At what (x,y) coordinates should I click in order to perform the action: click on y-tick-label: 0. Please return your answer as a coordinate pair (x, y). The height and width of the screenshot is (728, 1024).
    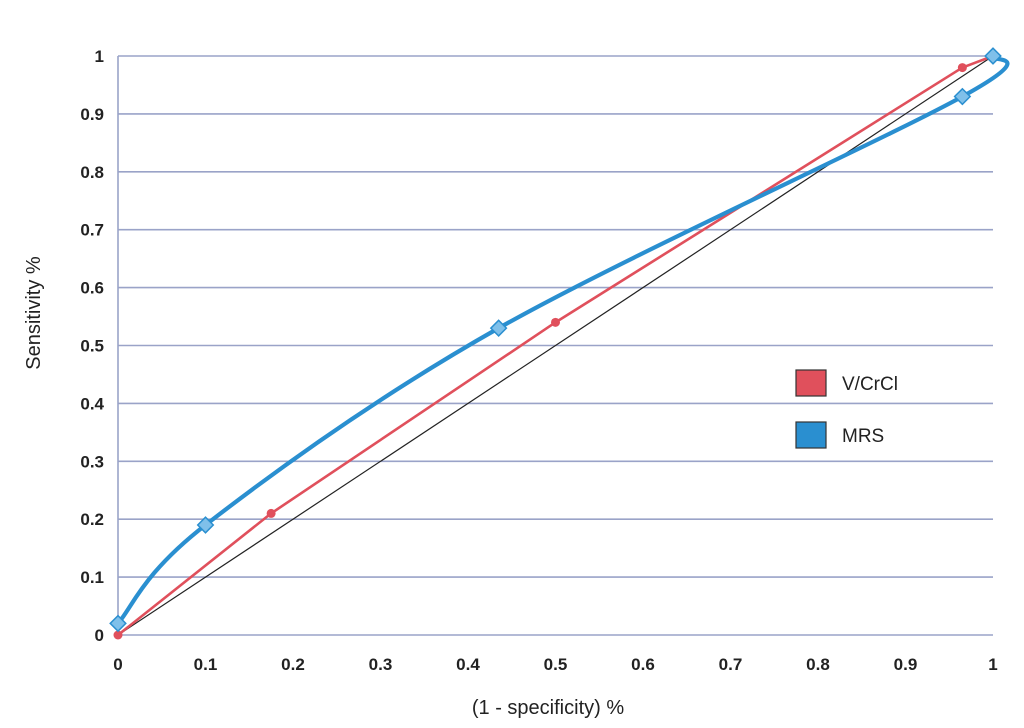
    Looking at the image, I should click on (99, 635).